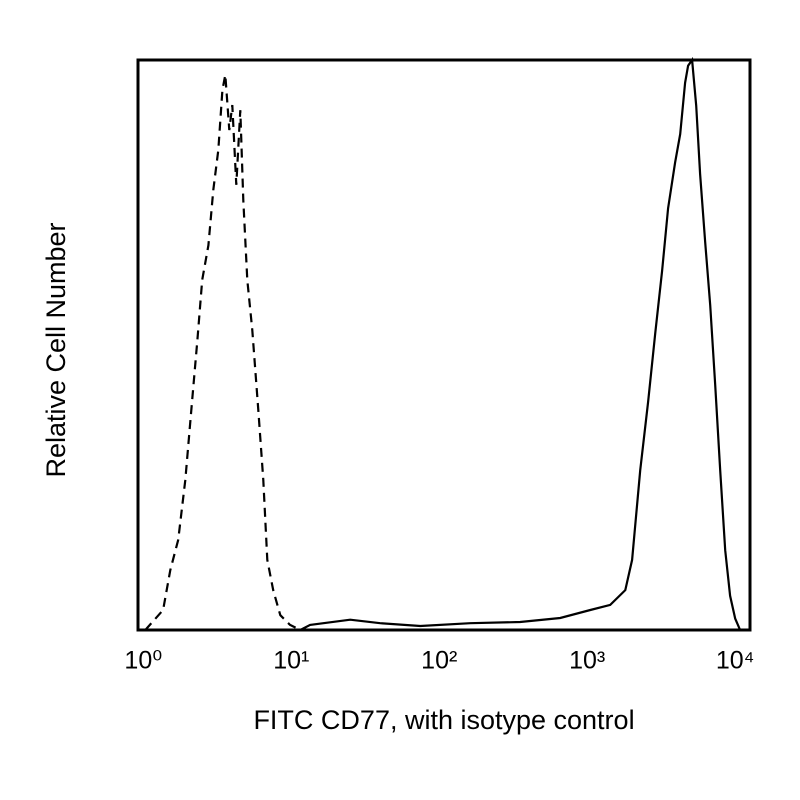 This screenshot has height=800, width=800. What do you see at coordinates (587, 661) in the screenshot?
I see `x-tick-label: 10³` at bounding box center [587, 661].